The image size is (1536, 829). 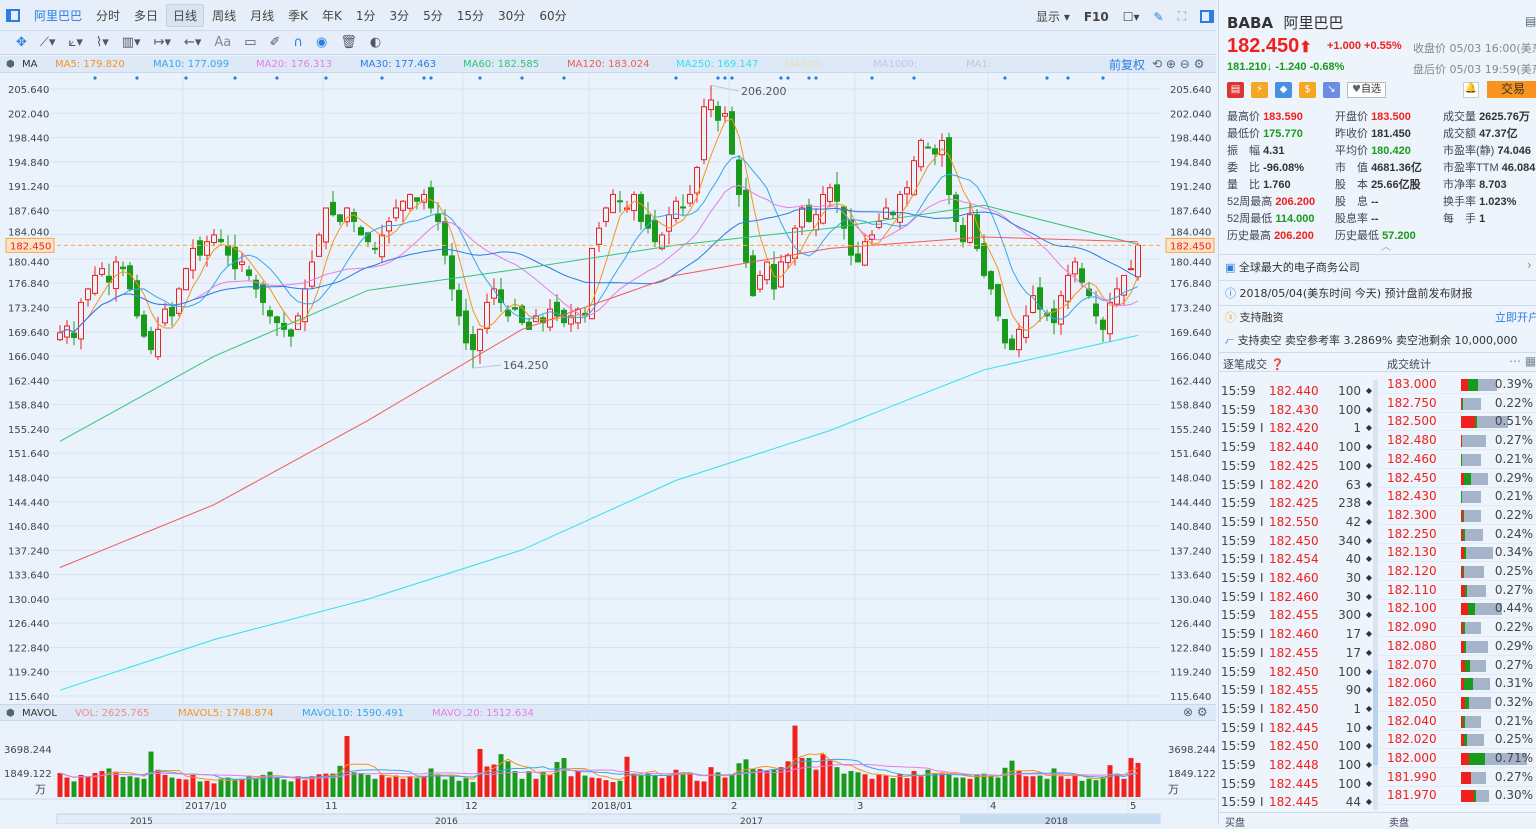 I want to click on trash-icon: 🗑, so click(x=348, y=42).